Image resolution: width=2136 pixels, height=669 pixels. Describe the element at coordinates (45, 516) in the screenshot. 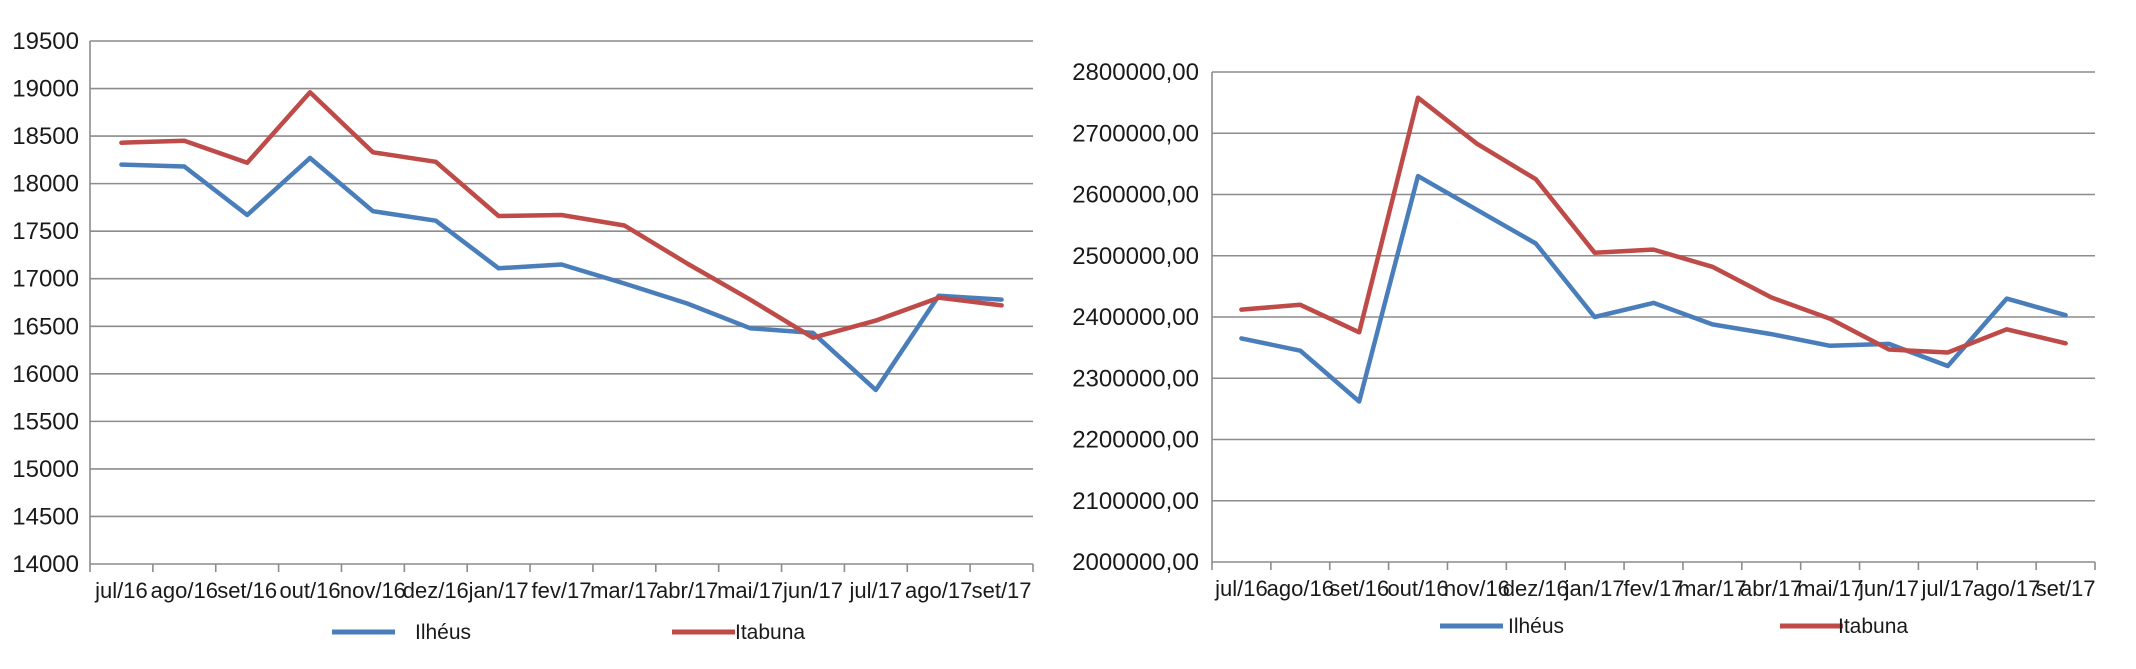

I see `y-tick-label: 14500` at that location.